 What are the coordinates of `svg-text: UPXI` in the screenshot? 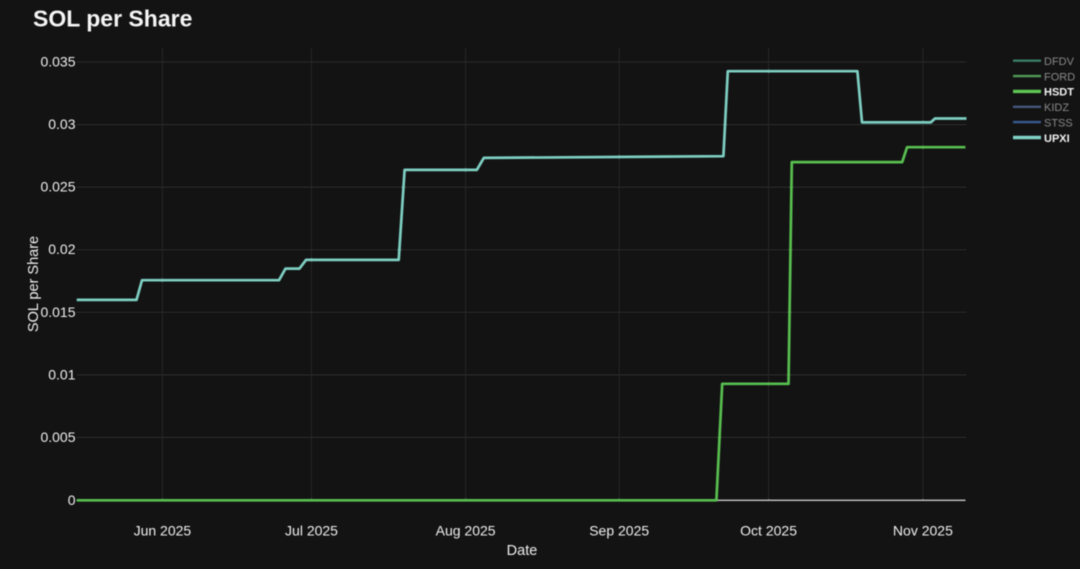 It's located at (1057, 139).